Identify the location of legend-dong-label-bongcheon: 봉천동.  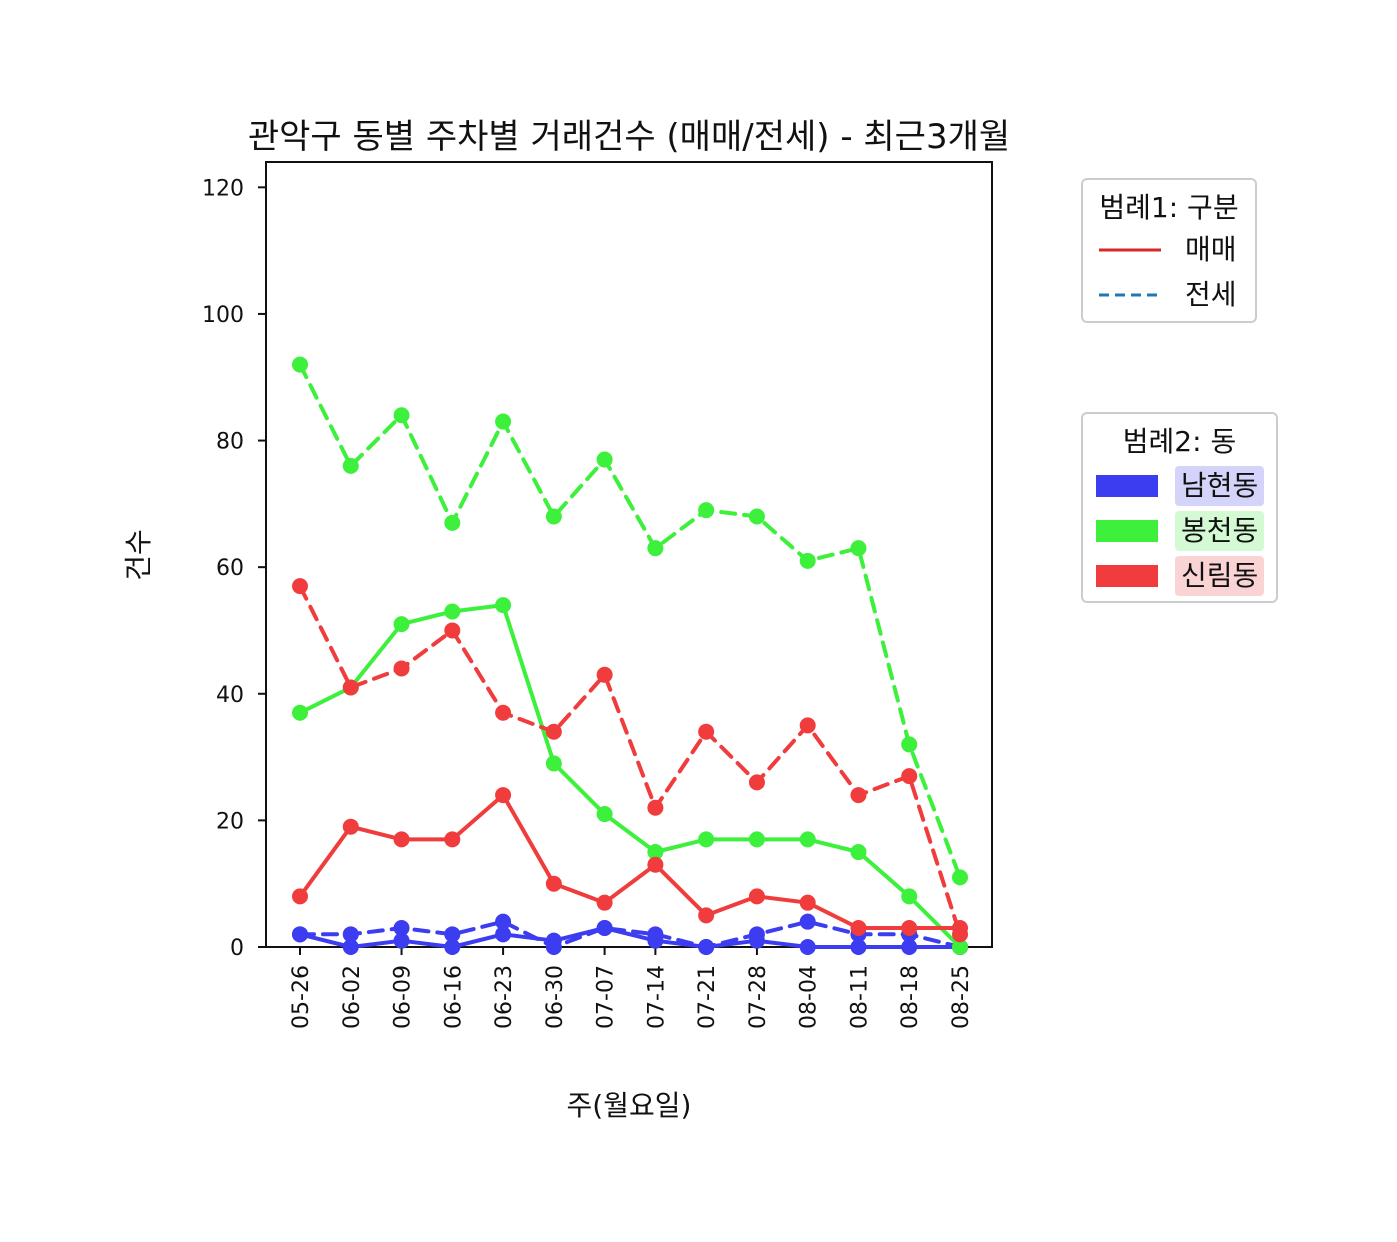
(1220, 531).